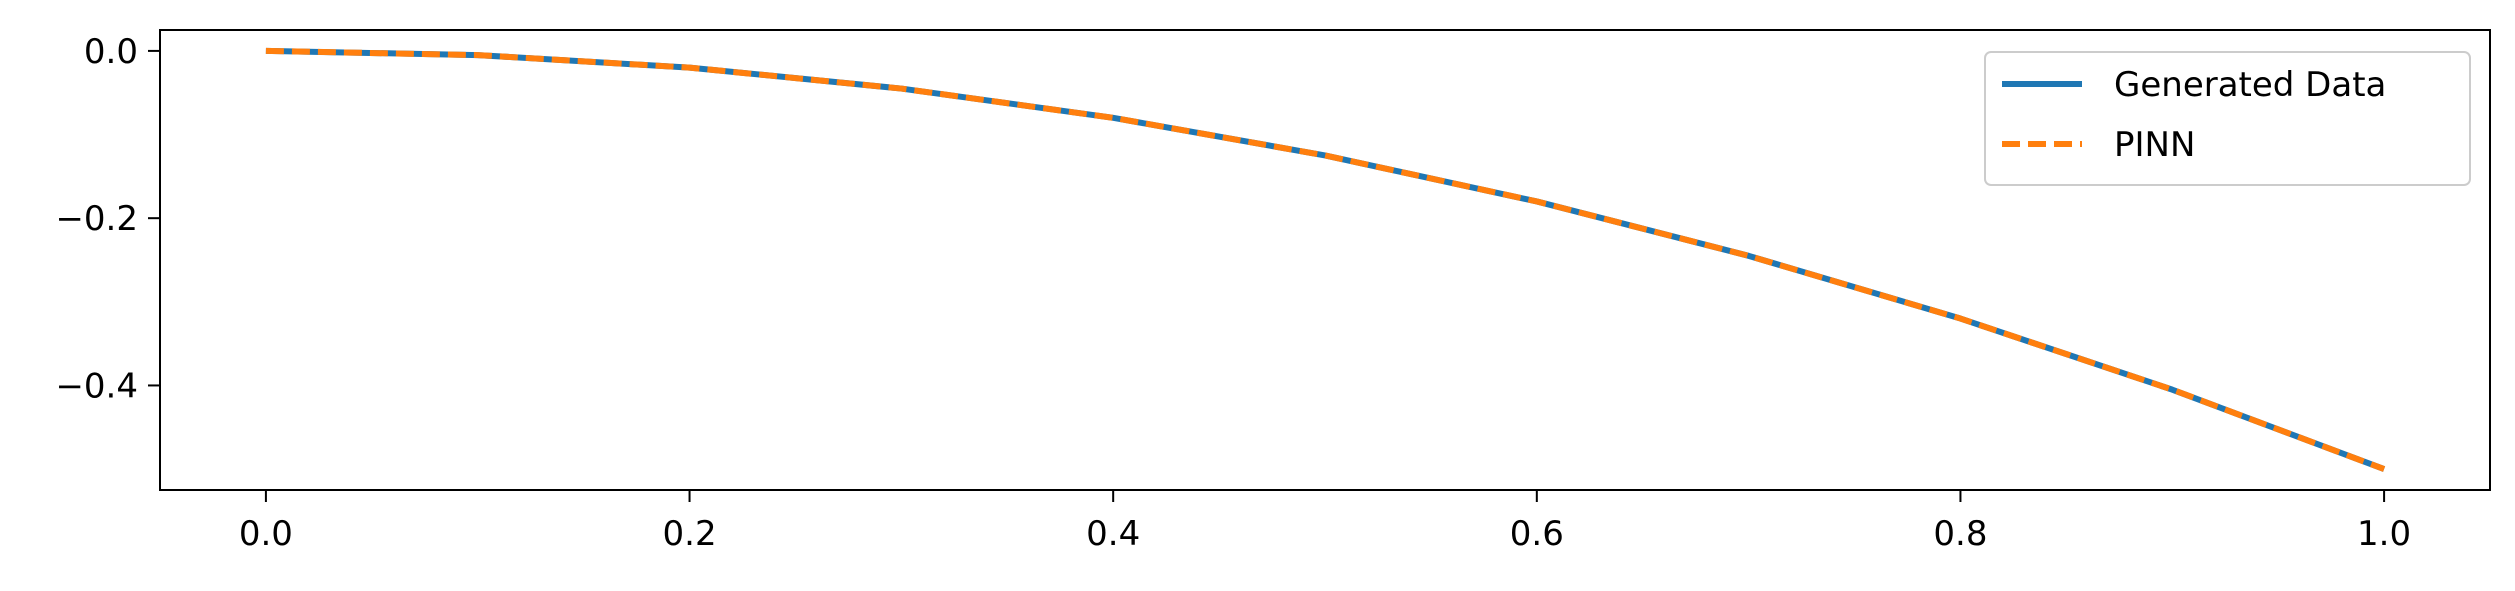 Image resolution: width=2515 pixels, height=591 pixels. Describe the element at coordinates (96, 386) in the screenshot. I see `y-tick-label: −0.4` at that location.